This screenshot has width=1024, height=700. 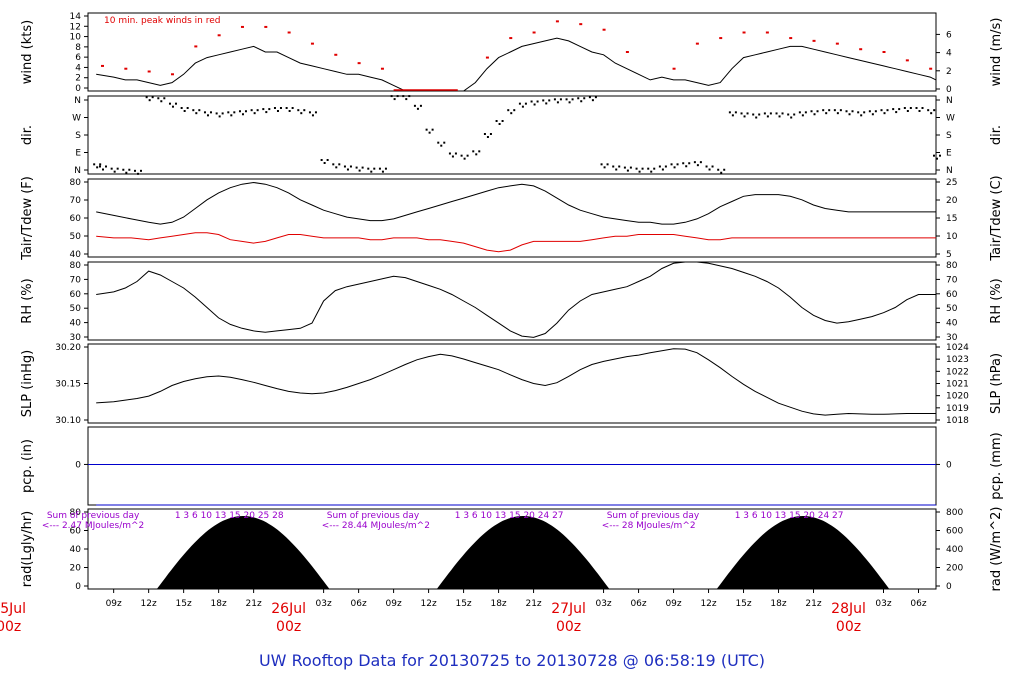 I want to click on y-tick-label: N, so click(x=77, y=101).